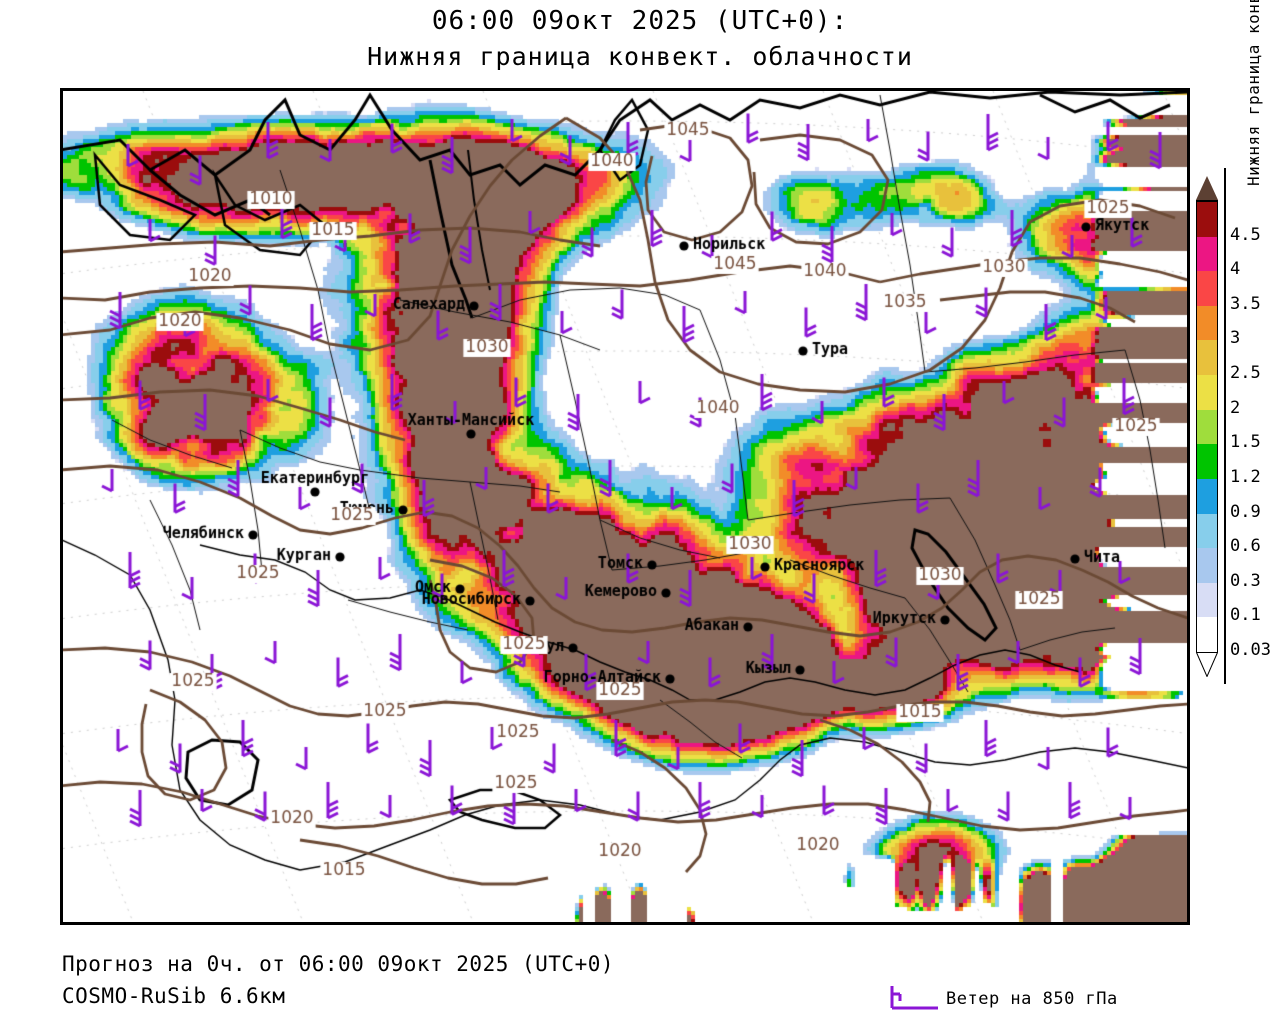 This screenshot has height=1024, width=1280. What do you see at coordinates (1245, 511) in the screenshot?
I see `colorbar-tick-label: 0.9` at bounding box center [1245, 511].